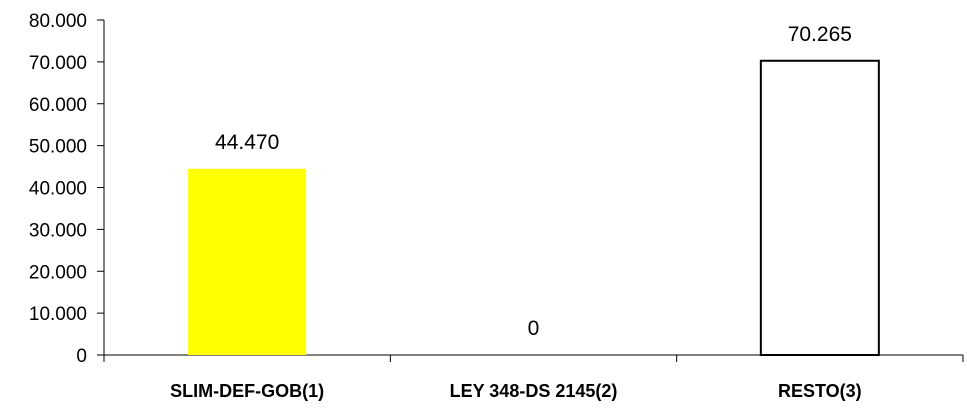 The image size is (967, 411). What do you see at coordinates (533, 358) in the screenshot?
I see `x-axis` at bounding box center [533, 358].